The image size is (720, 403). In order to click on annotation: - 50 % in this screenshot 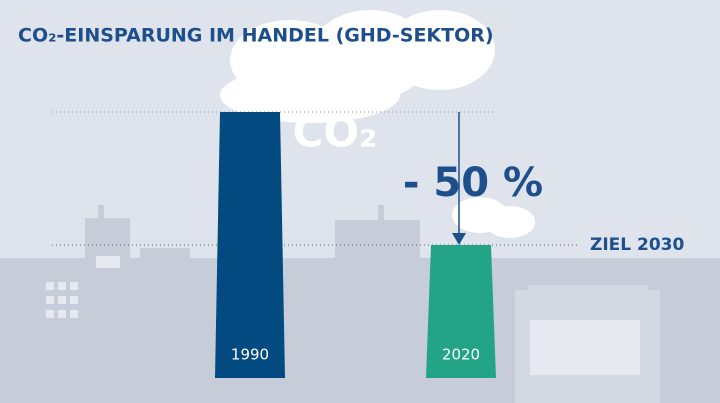, I will do `click(473, 183)`.